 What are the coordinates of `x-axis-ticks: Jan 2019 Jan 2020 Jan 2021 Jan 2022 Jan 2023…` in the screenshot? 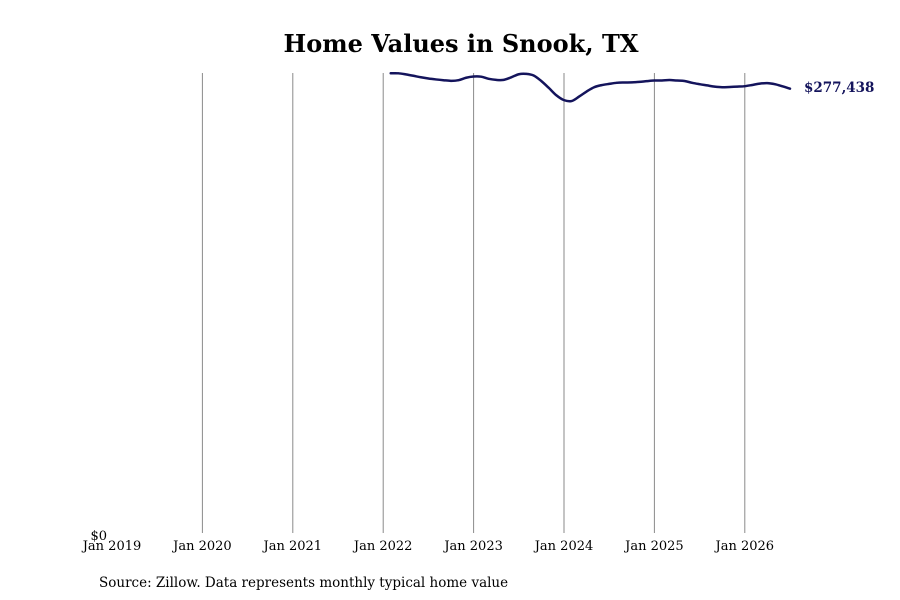 It's located at (427, 546).